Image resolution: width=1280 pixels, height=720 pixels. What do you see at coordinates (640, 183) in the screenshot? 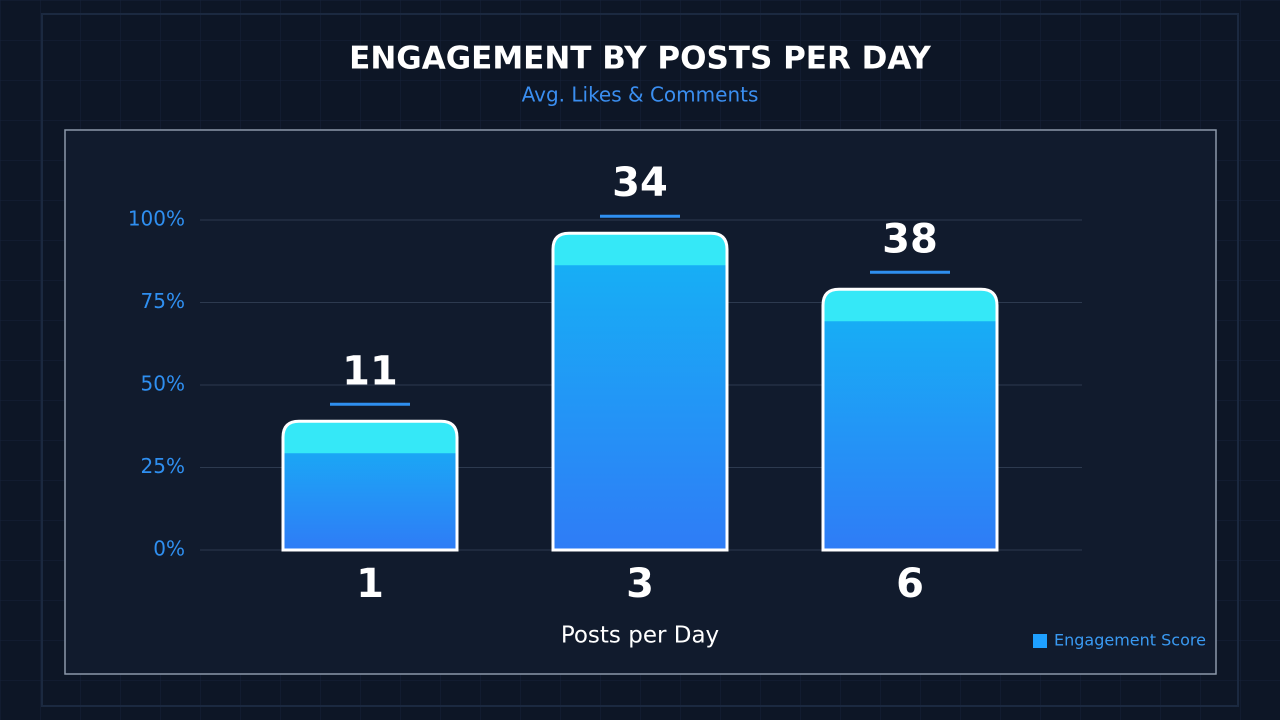
I see `annotation: 34` at bounding box center [640, 183].